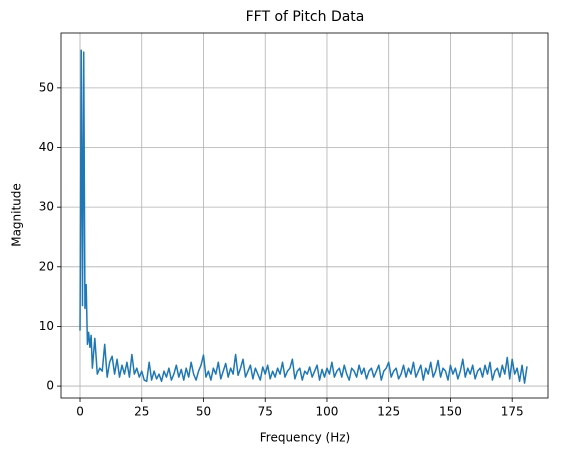 Image resolution: width=562 pixels, height=455 pixels. What do you see at coordinates (50, 386) in the screenshot?
I see `y-tick-label: 0` at bounding box center [50, 386].